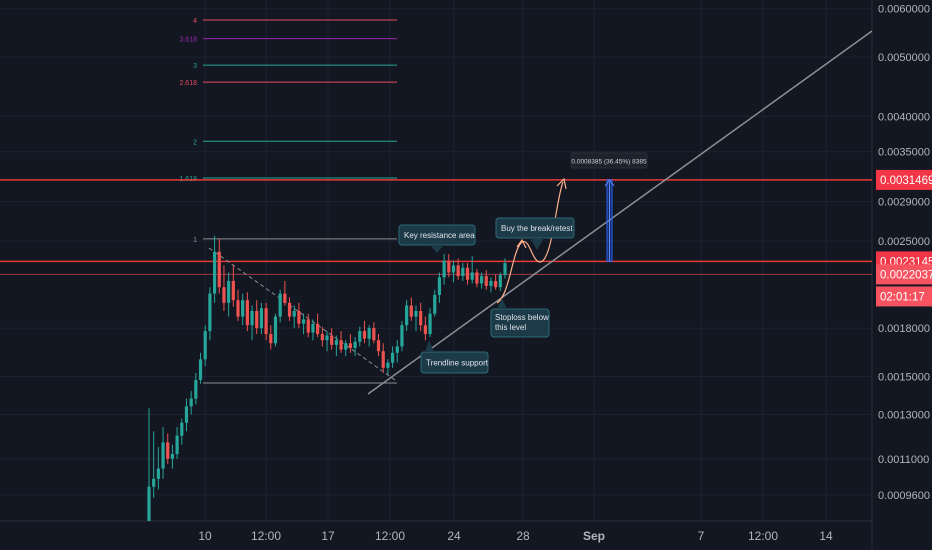 The height and width of the screenshot is (550, 932). Describe the element at coordinates (609, 162) in the screenshot. I see `projection-label: 0.0008385 (36.45%) 8385` at that location.